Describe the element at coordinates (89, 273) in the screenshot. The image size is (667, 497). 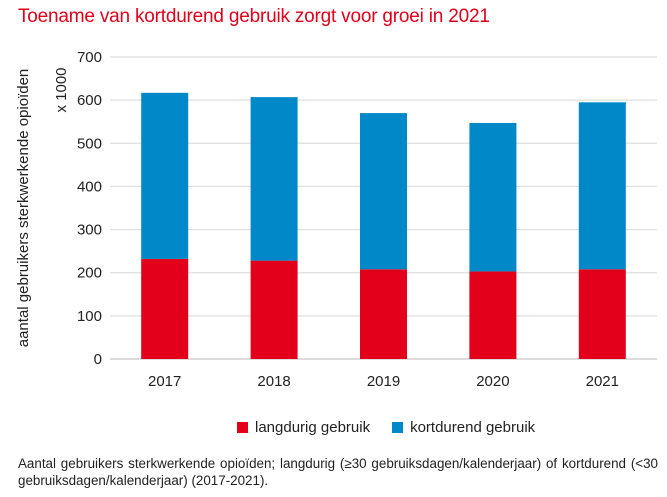
I see `y-tick-label: 200` at that location.